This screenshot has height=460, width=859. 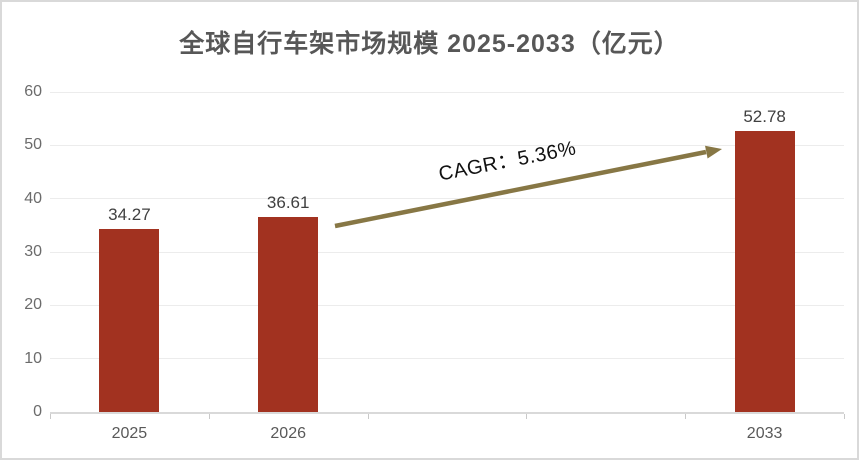 What do you see at coordinates (288, 433) in the screenshot?
I see `x-axis-category-label: 2026` at bounding box center [288, 433].